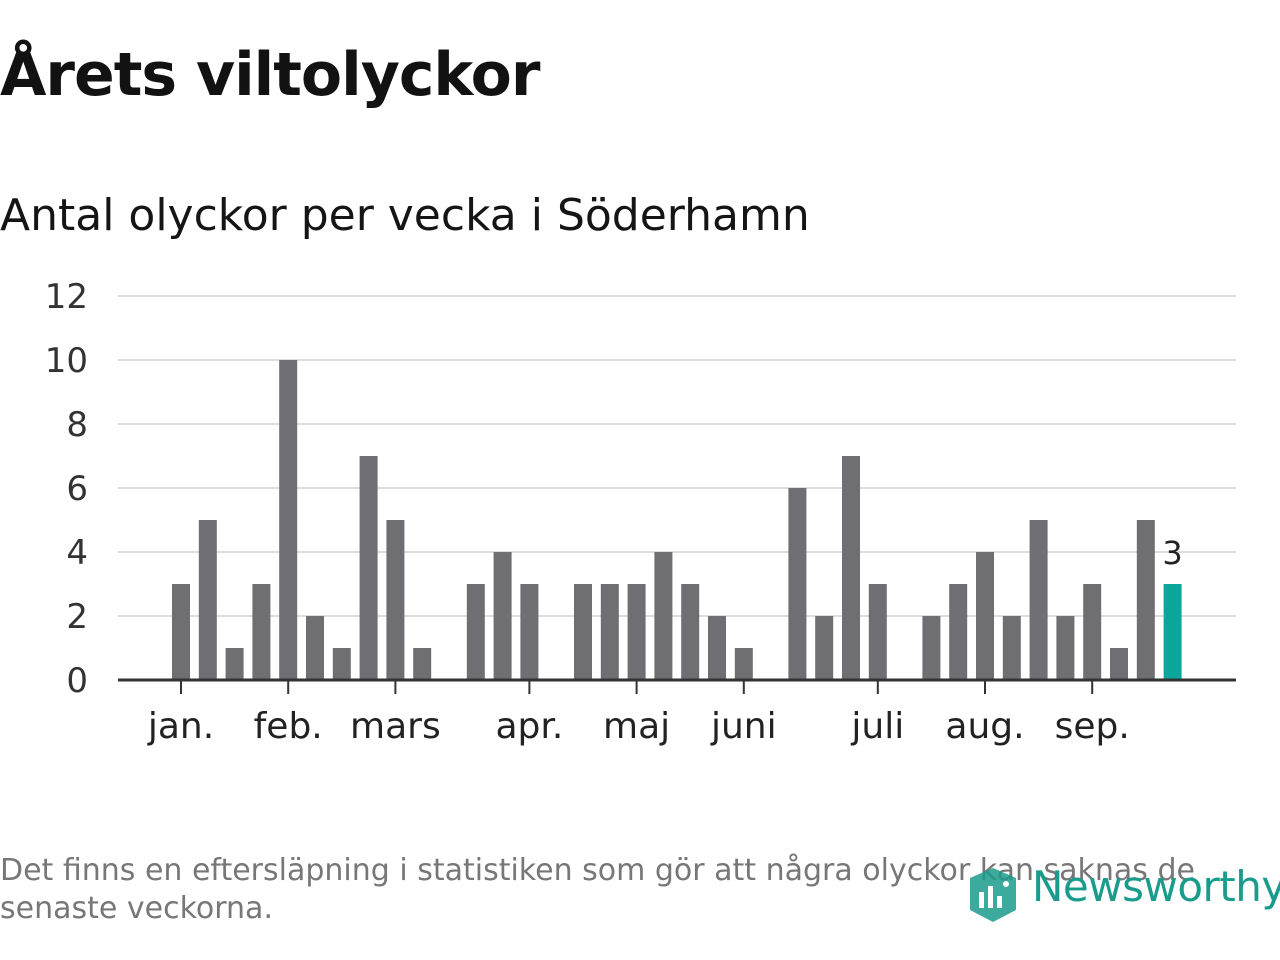 This screenshot has height=960, width=1280. I want to click on y-tick-label: 2, so click(77, 617).